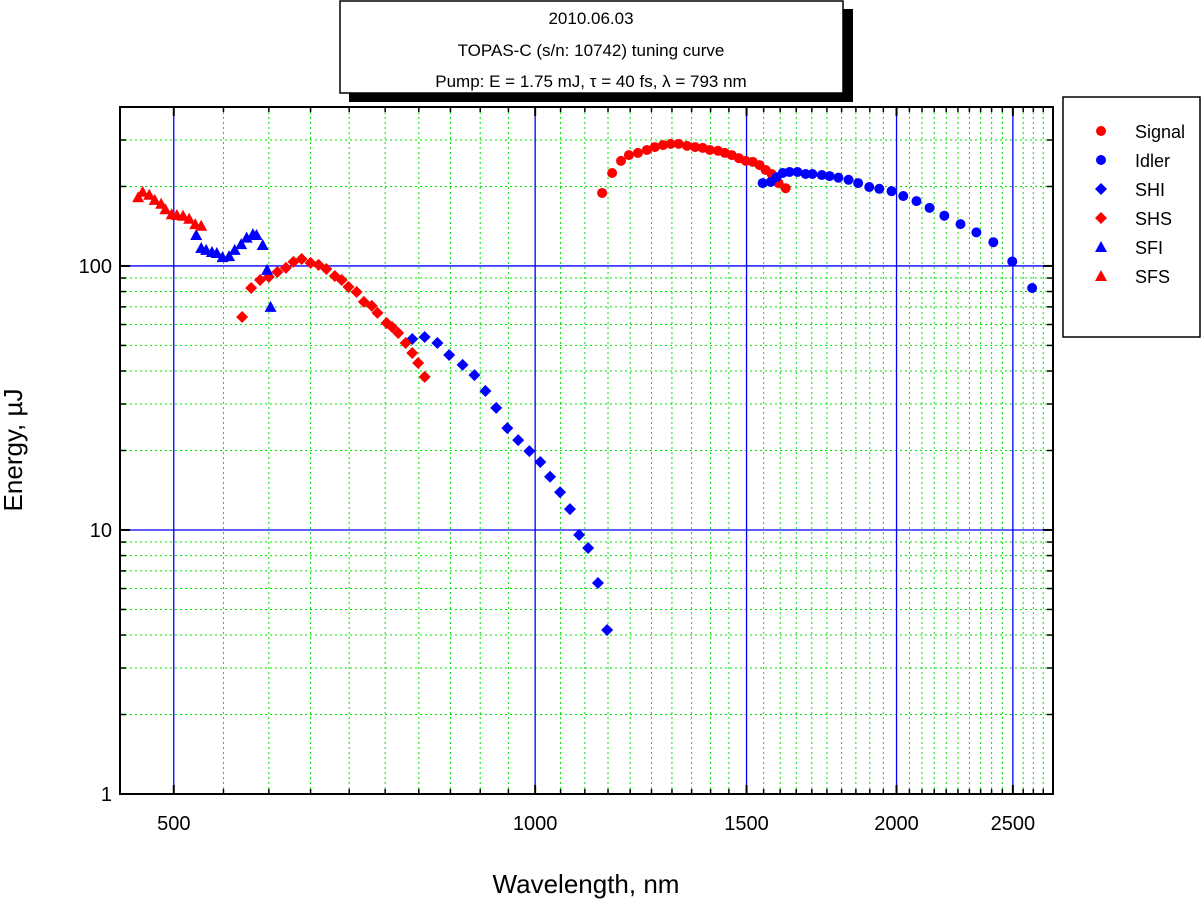  I want to click on x-tick-label: 500, so click(173, 824).